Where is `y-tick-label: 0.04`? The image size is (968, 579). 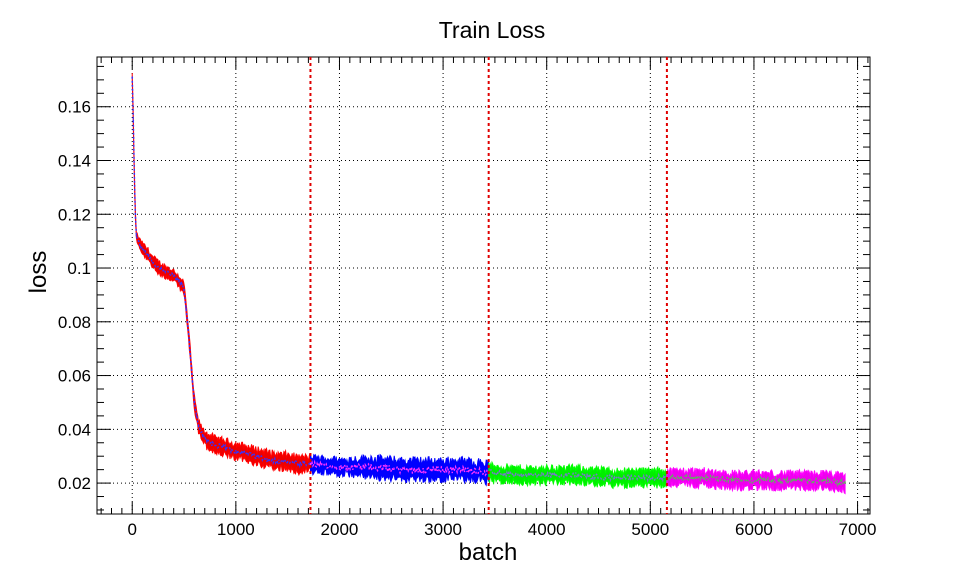 y-tick-label: 0.04 is located at coordinates (74, 429).